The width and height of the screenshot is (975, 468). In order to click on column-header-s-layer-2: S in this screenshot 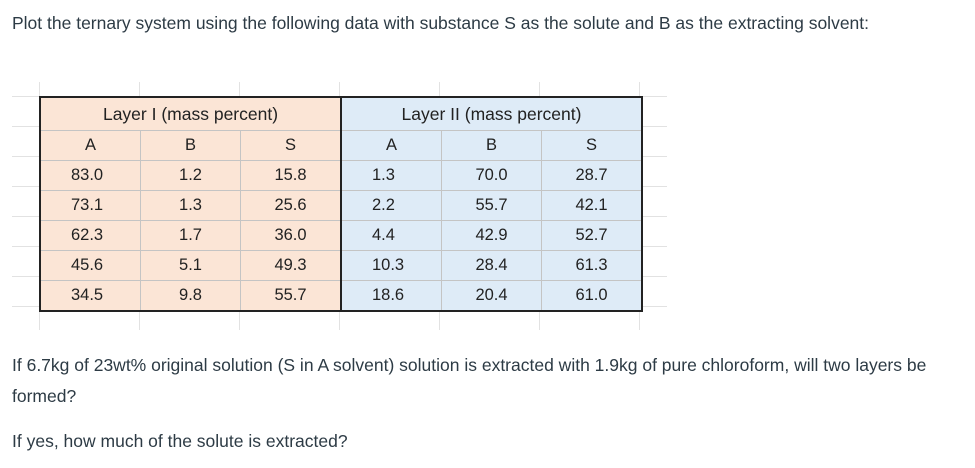, I will do `click(592, 145)`.